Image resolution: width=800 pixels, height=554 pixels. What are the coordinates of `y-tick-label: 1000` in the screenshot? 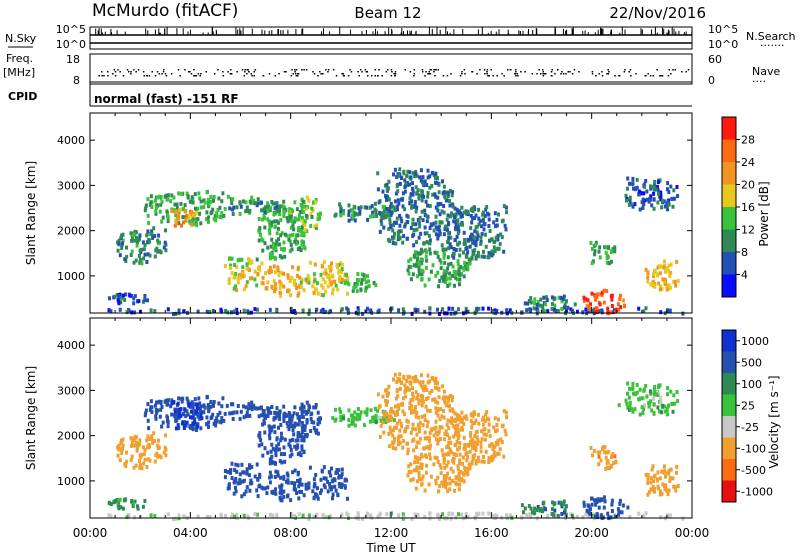 It's located at (71, 276).